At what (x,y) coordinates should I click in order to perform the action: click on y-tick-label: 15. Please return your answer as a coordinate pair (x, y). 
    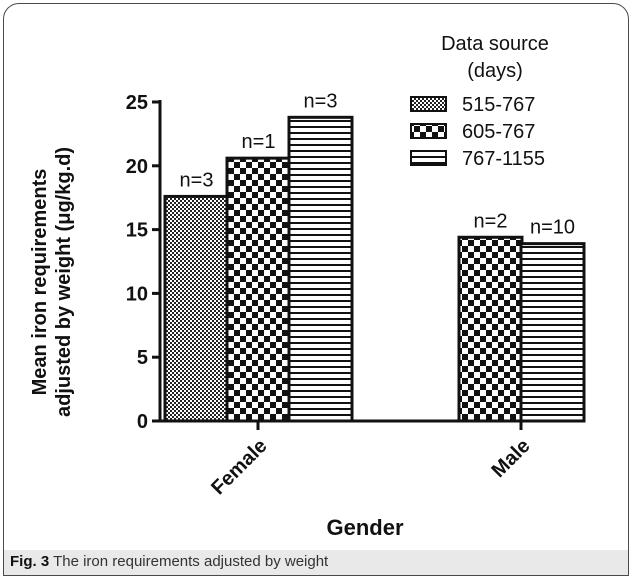
    Looking at the image, I should click on (137, 231).